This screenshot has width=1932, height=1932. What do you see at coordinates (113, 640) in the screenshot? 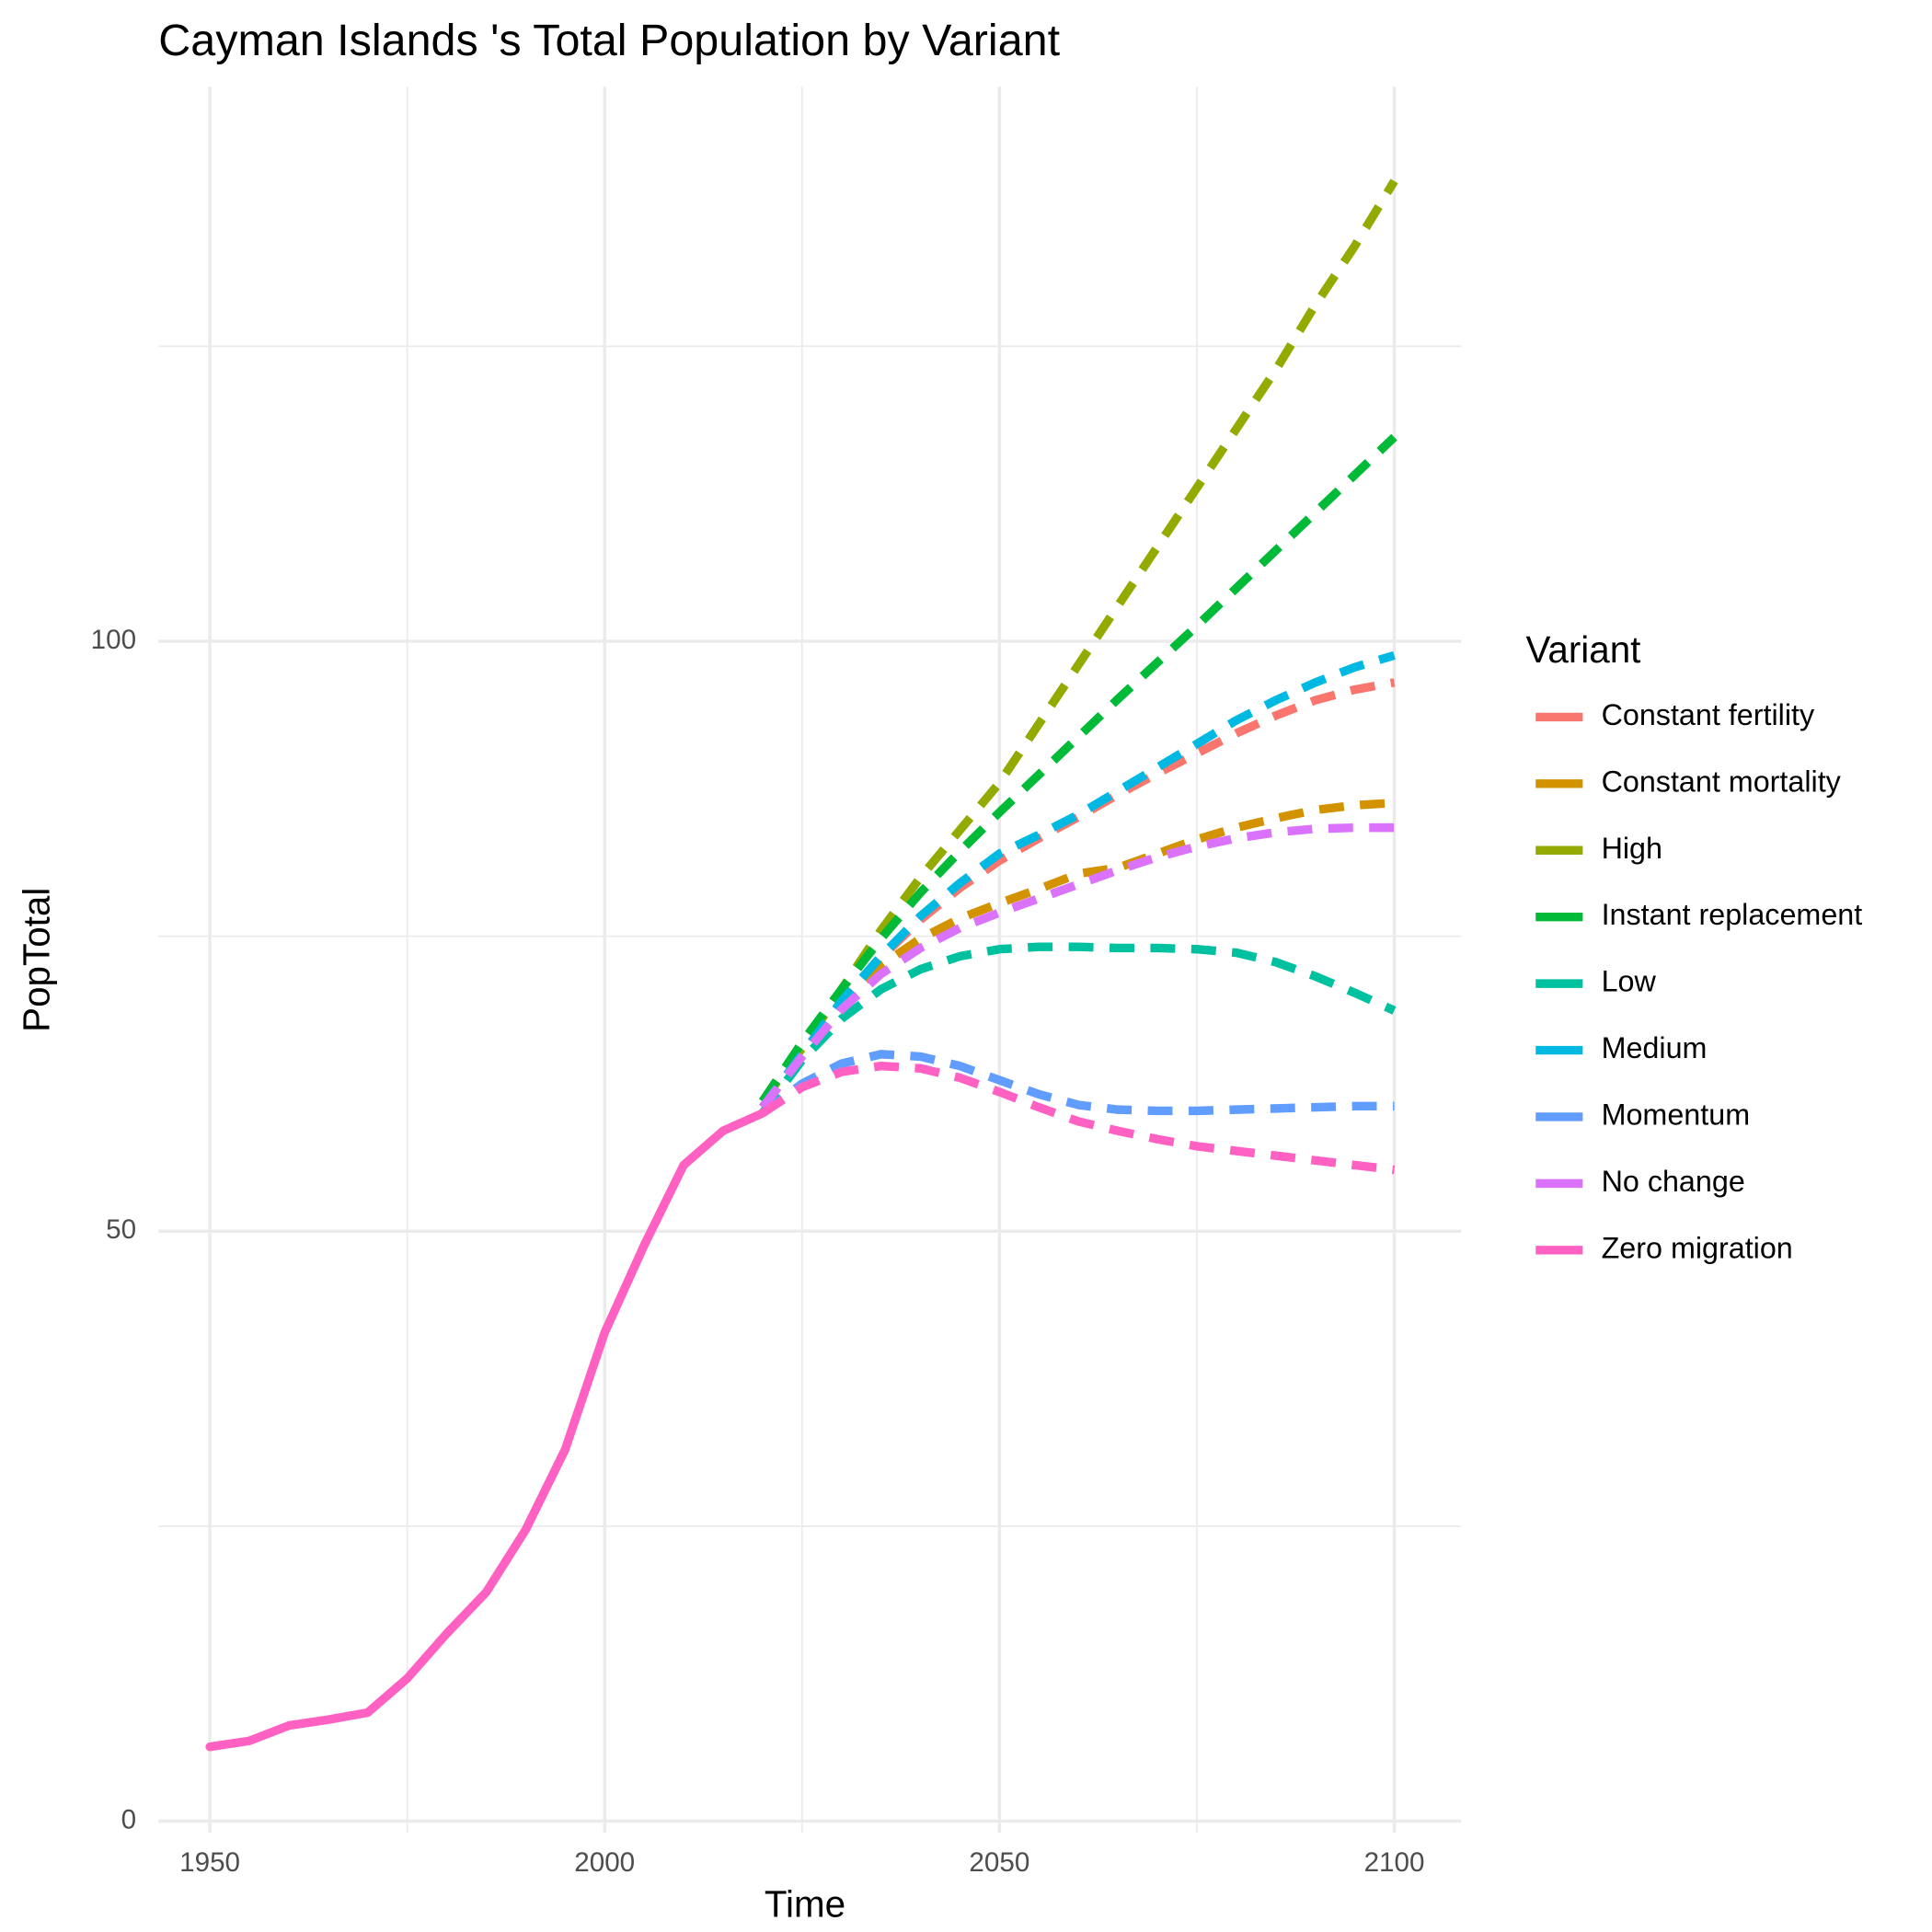
I see `y-tick-label: 100` at bounding box center [113, 640].